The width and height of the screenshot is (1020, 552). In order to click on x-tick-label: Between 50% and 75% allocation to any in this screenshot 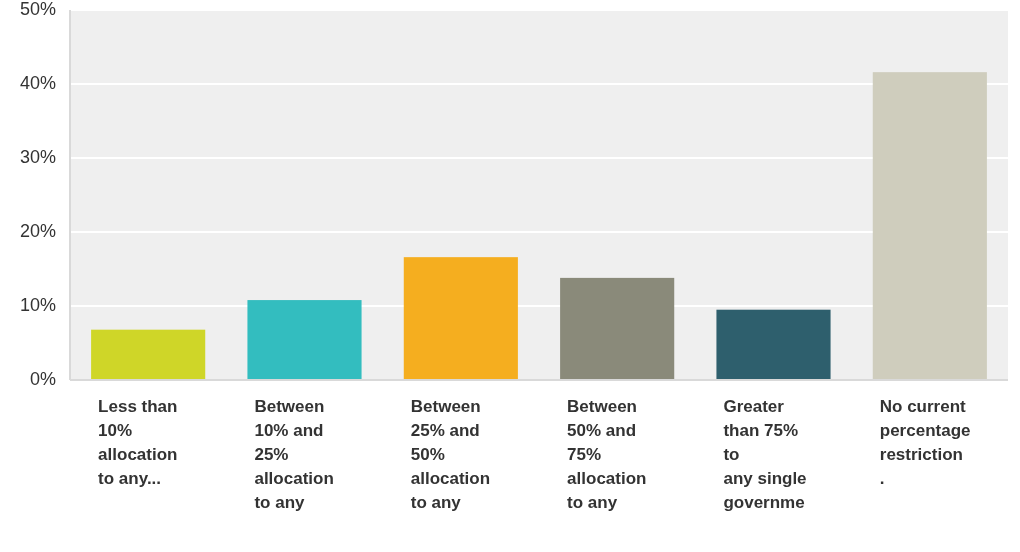, I will do `click(607, 454)`.